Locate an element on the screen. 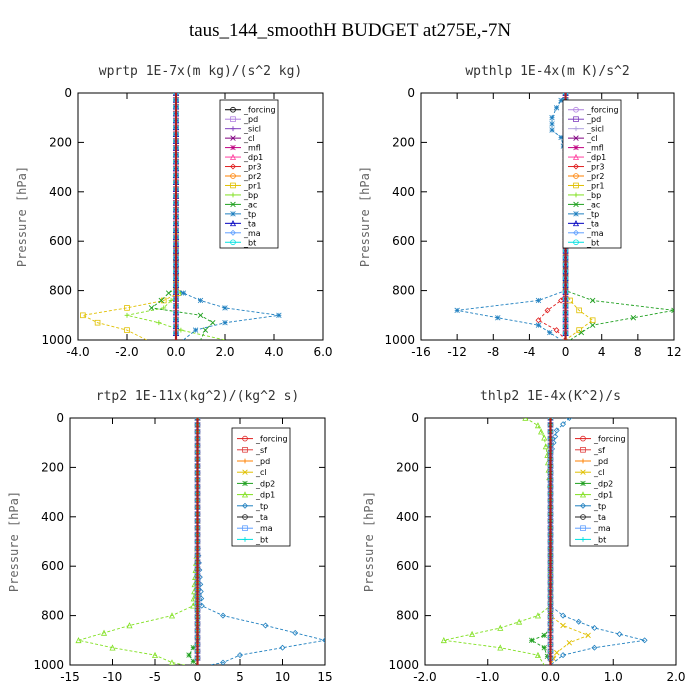  legend-label: _sicl is located at coordinates (595, 129).